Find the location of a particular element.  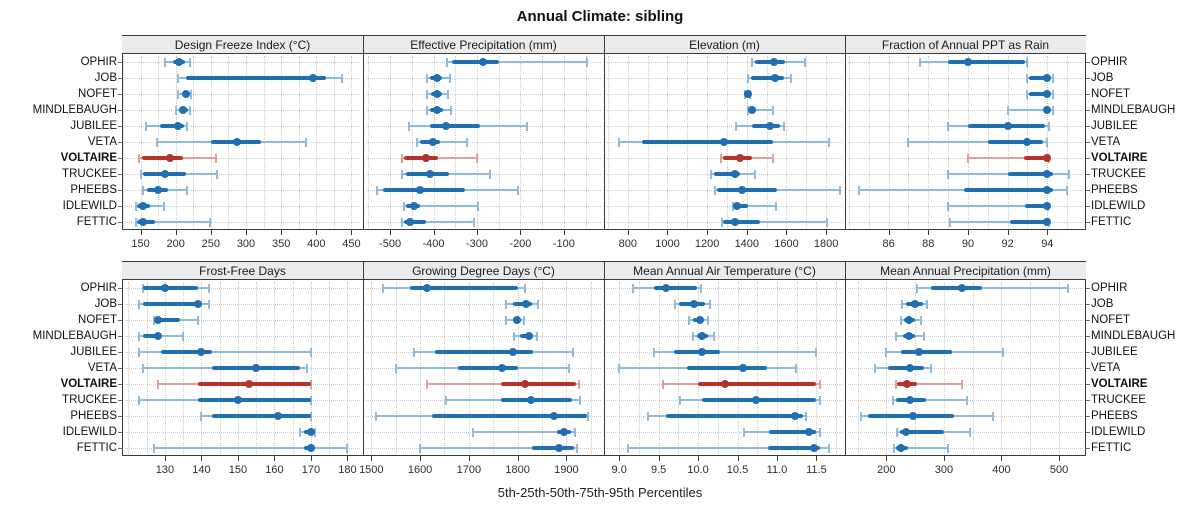

axis-tick-label: 88 is located at coordinates (928, 244).